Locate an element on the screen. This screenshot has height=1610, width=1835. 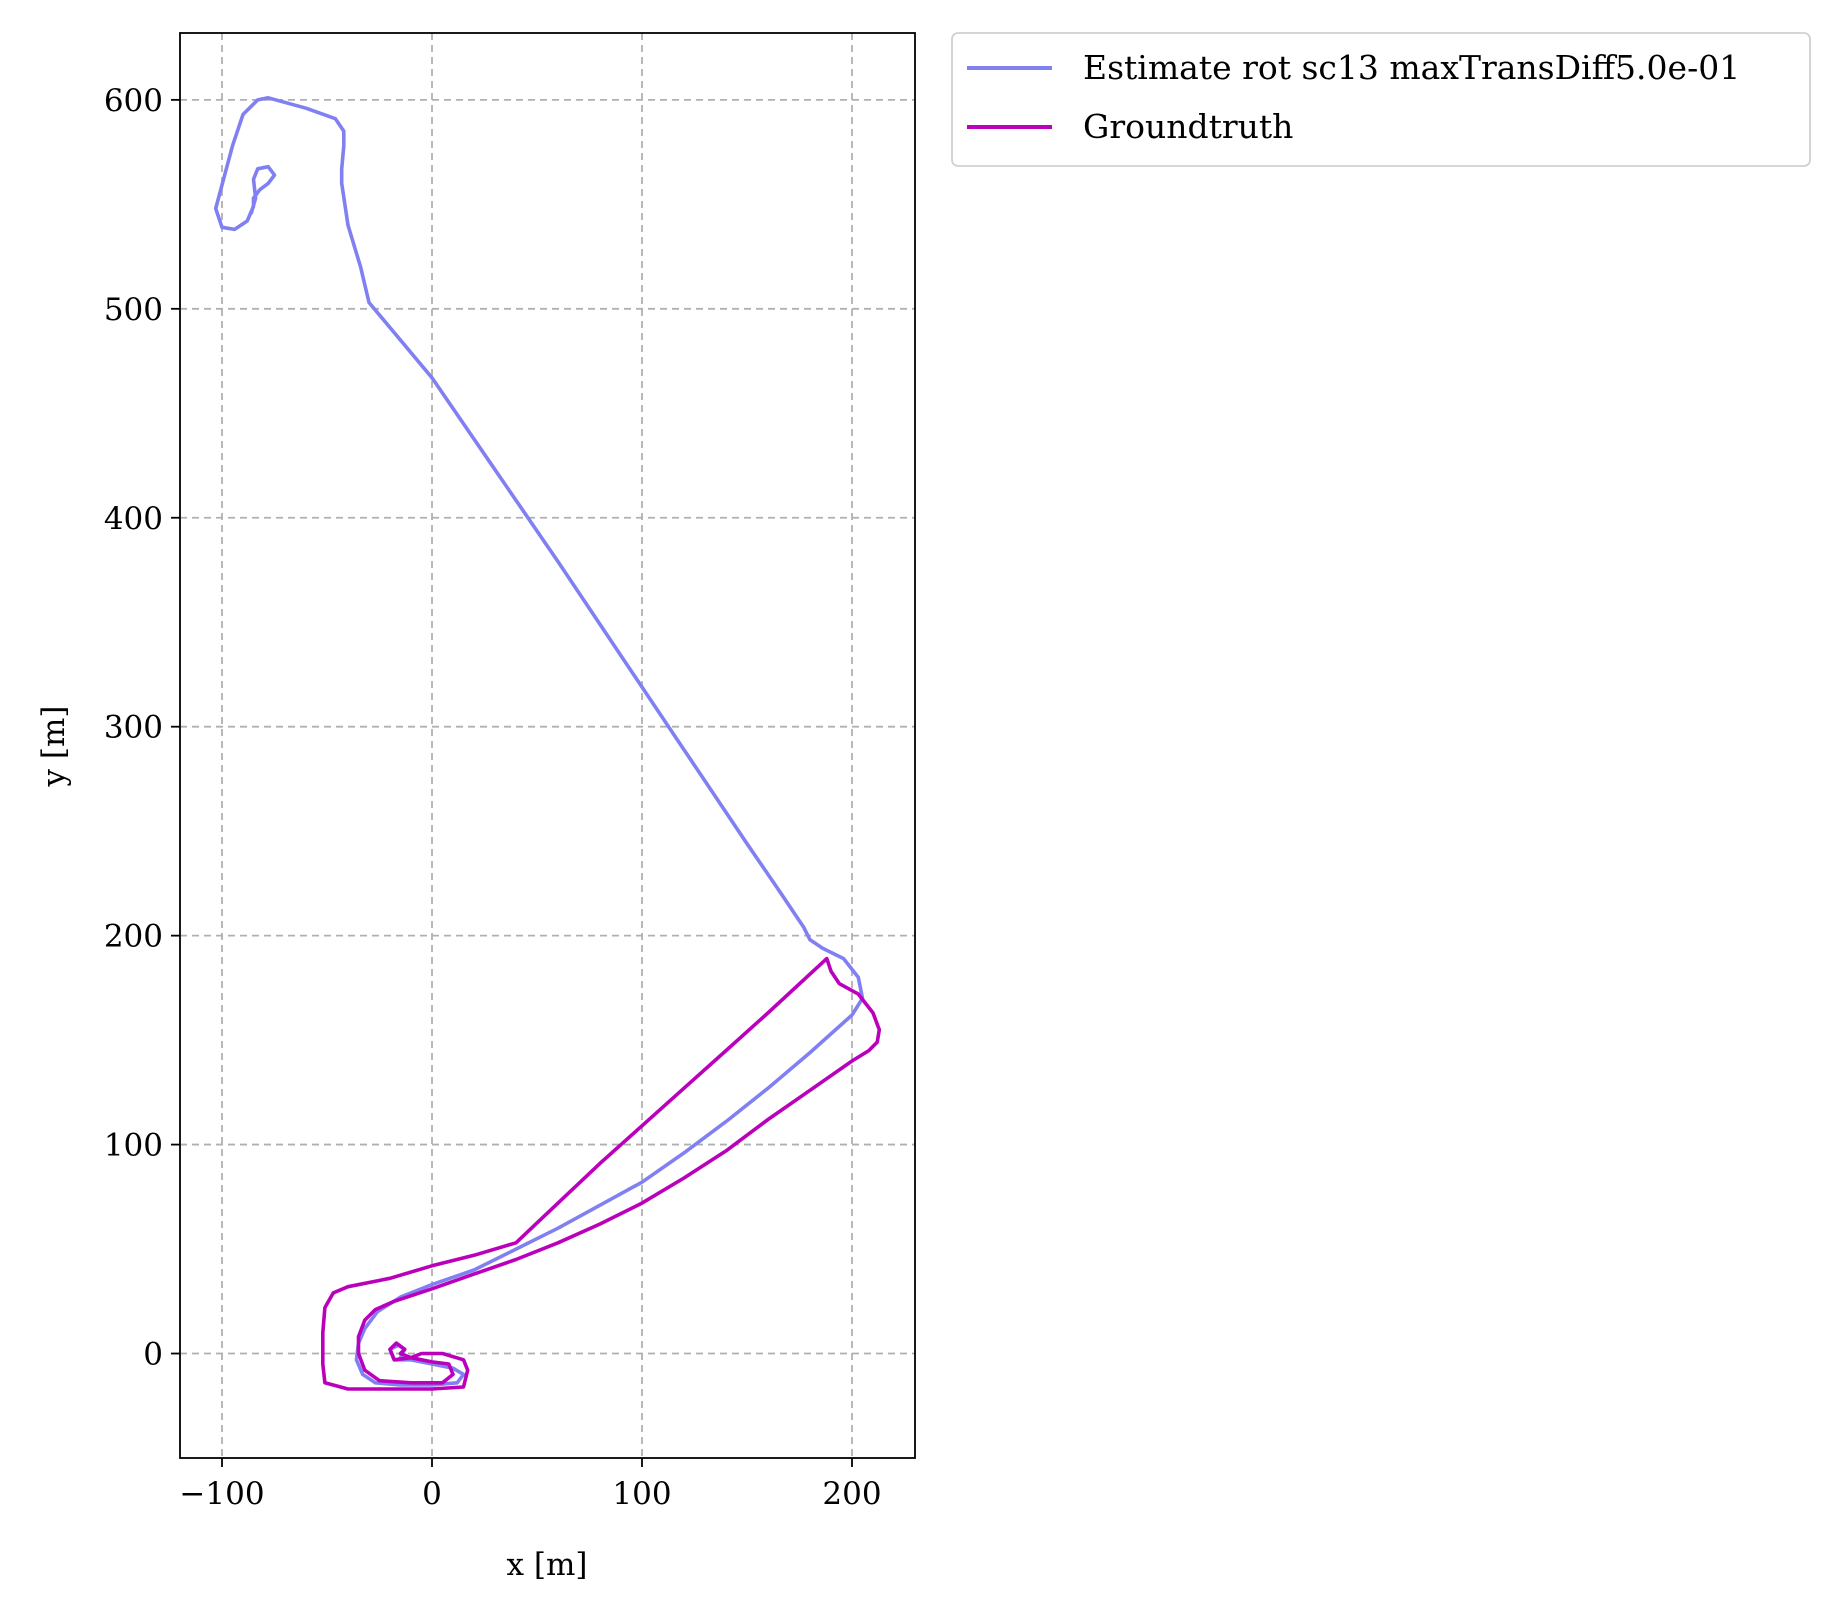
y-tick-label: 300 is located at coordinates (133, 728).